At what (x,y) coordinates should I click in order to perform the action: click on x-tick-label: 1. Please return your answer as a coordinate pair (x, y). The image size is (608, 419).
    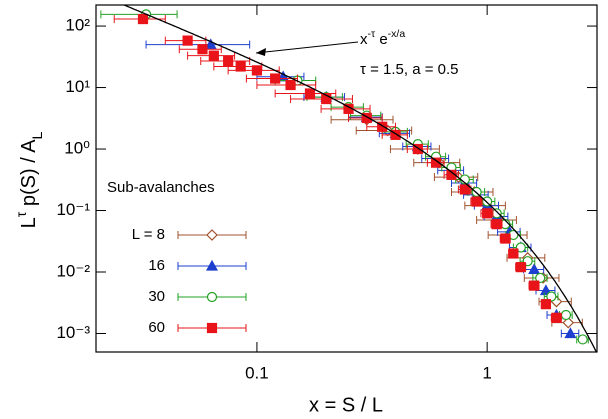
    Looking at the image, I should click on (486, 372).